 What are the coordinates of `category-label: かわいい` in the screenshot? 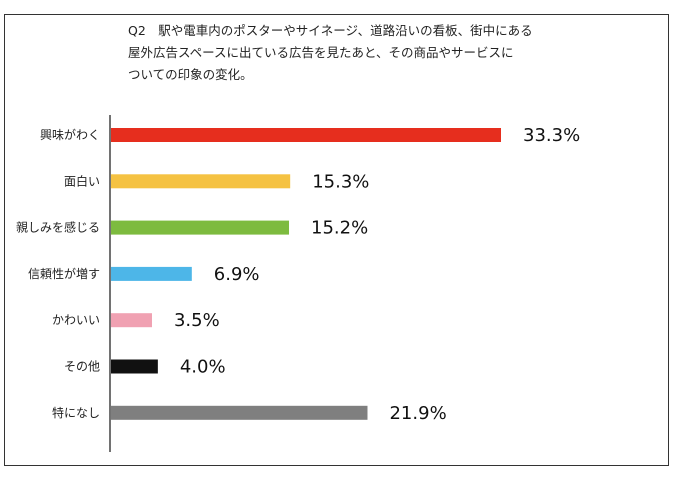 It's located at (76, 320).